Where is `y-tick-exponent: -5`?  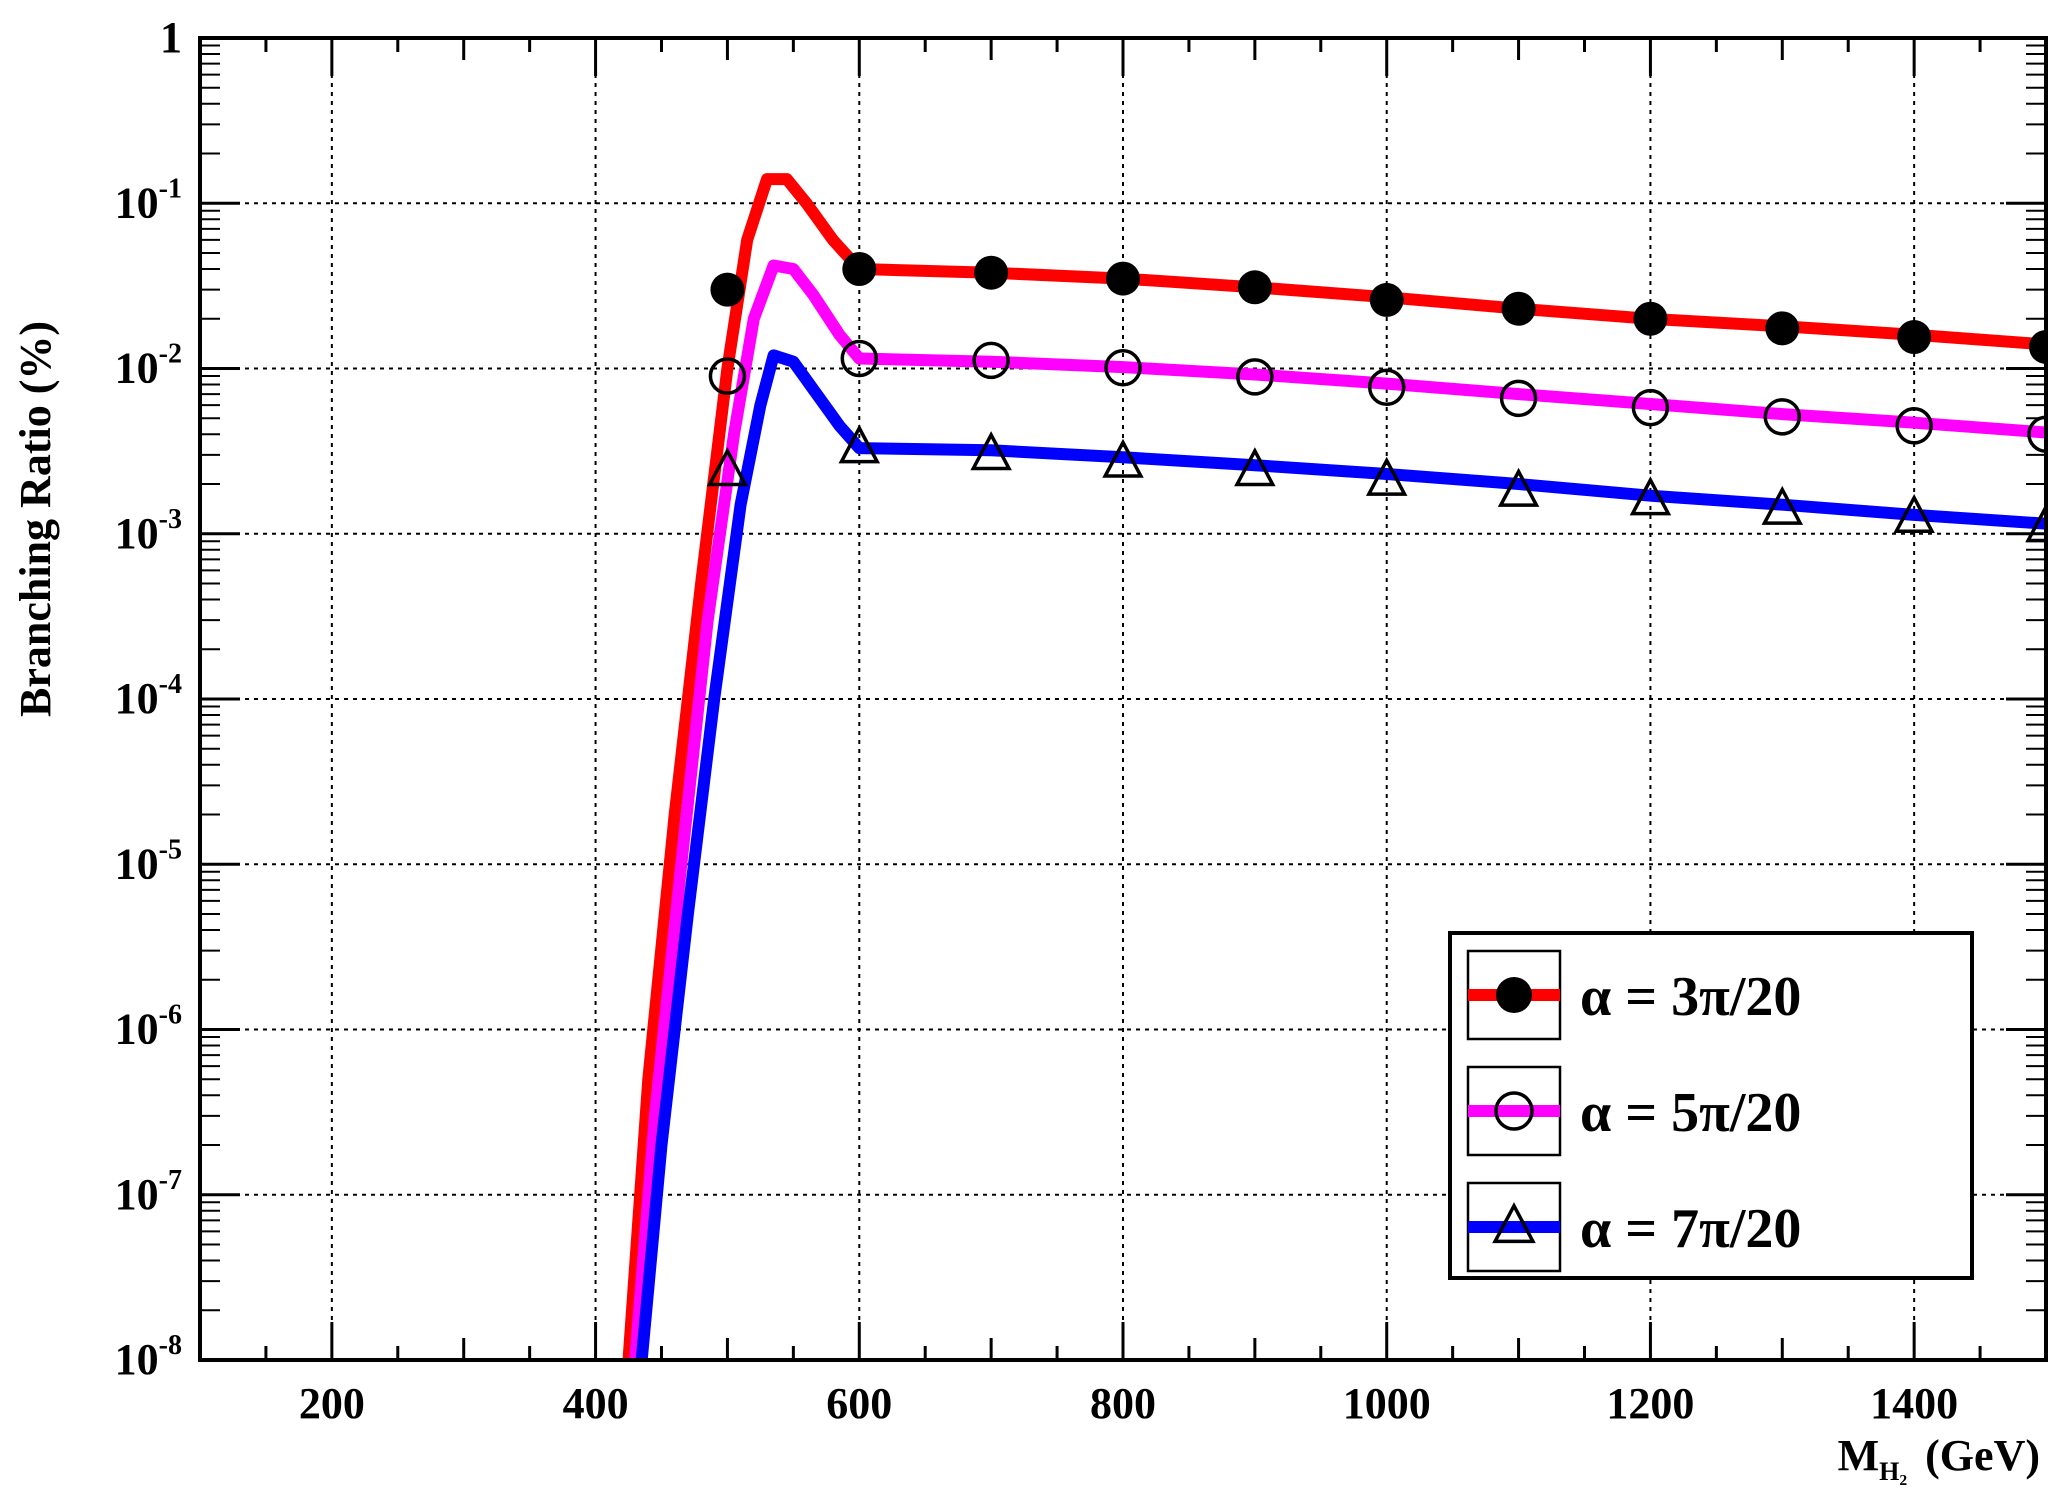 y-tick-exponent: -5 is located at coordinates (170, 849).